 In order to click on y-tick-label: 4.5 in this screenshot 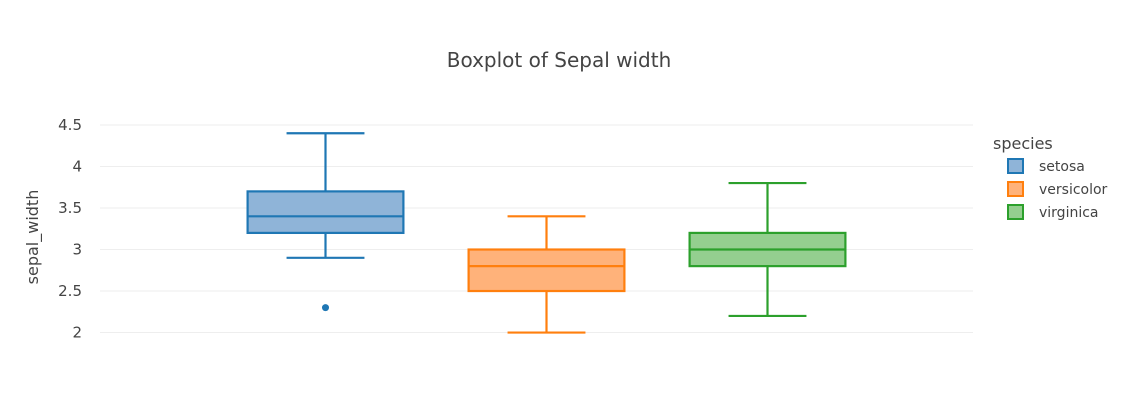, I will do `click(70, 125)`.